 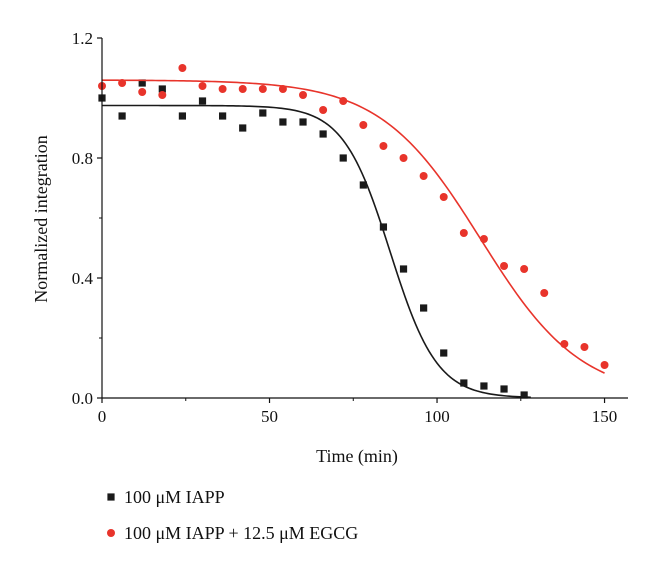 I want to click on y-tick-label: 0.8, so click(x=82, y=158).